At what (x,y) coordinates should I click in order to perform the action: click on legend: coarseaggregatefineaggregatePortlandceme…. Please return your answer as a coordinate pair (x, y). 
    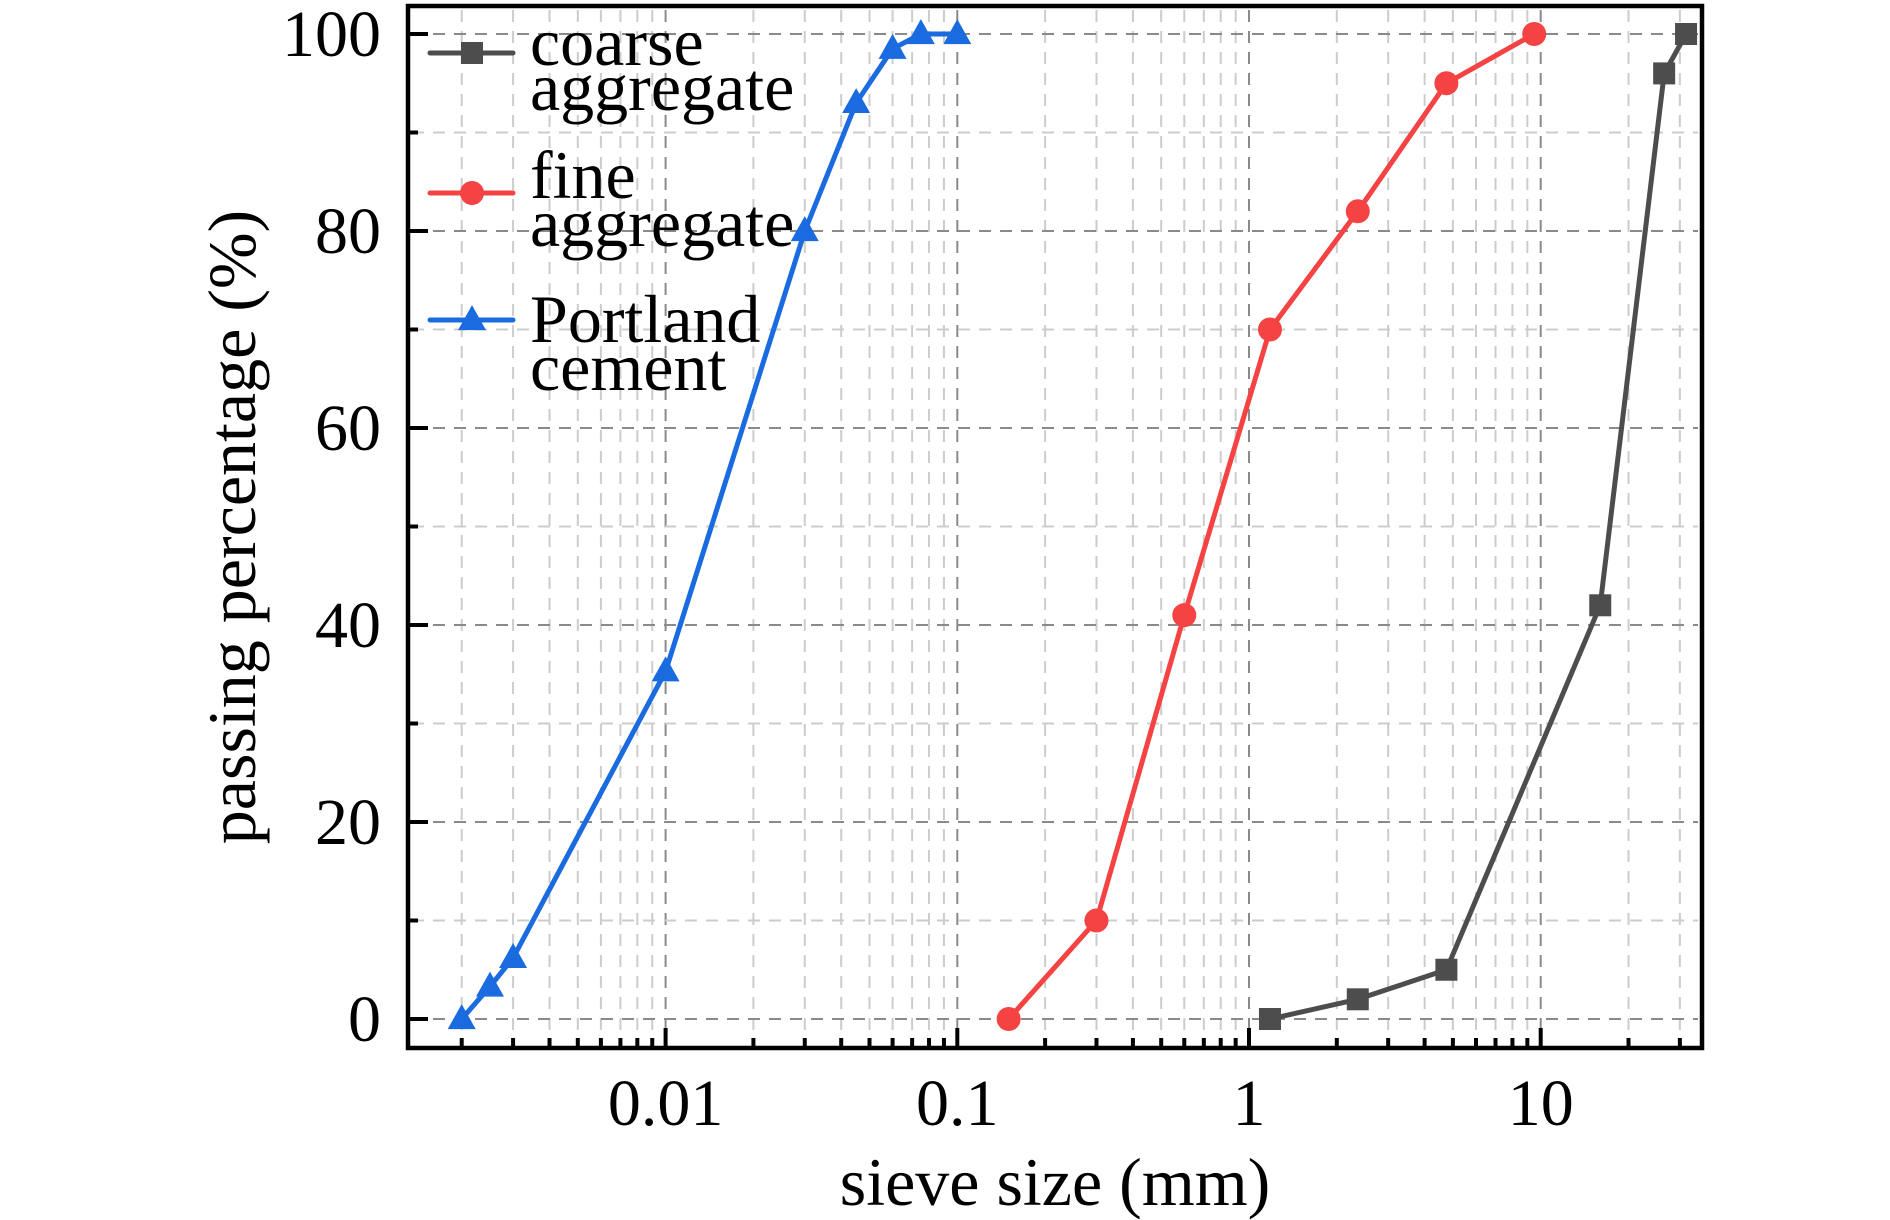
    Looking at the image, I should click on (610, 204).